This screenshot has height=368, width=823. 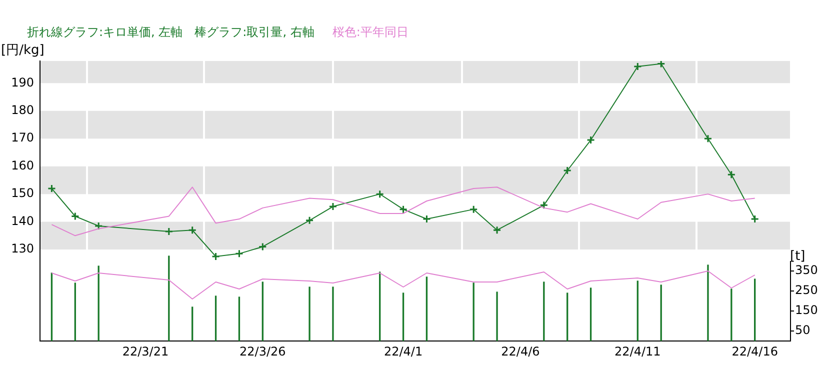 What do you see at coordinates (22, 137) in the screenshot?
I see `y-tick-label: 170` at bounding box center [22, 137].